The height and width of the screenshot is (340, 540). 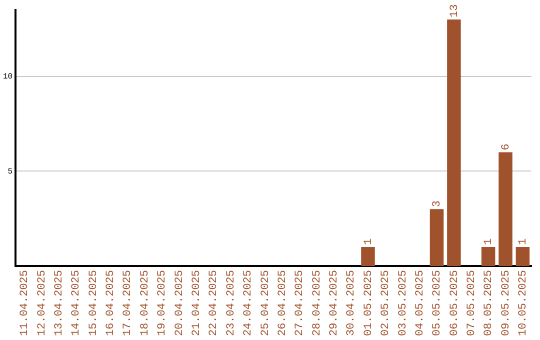 What do you see at coordinates (524, 303) in the screenshot?
I see `x-tick-label: 10.05.2025` at bounding box center [524, 303].